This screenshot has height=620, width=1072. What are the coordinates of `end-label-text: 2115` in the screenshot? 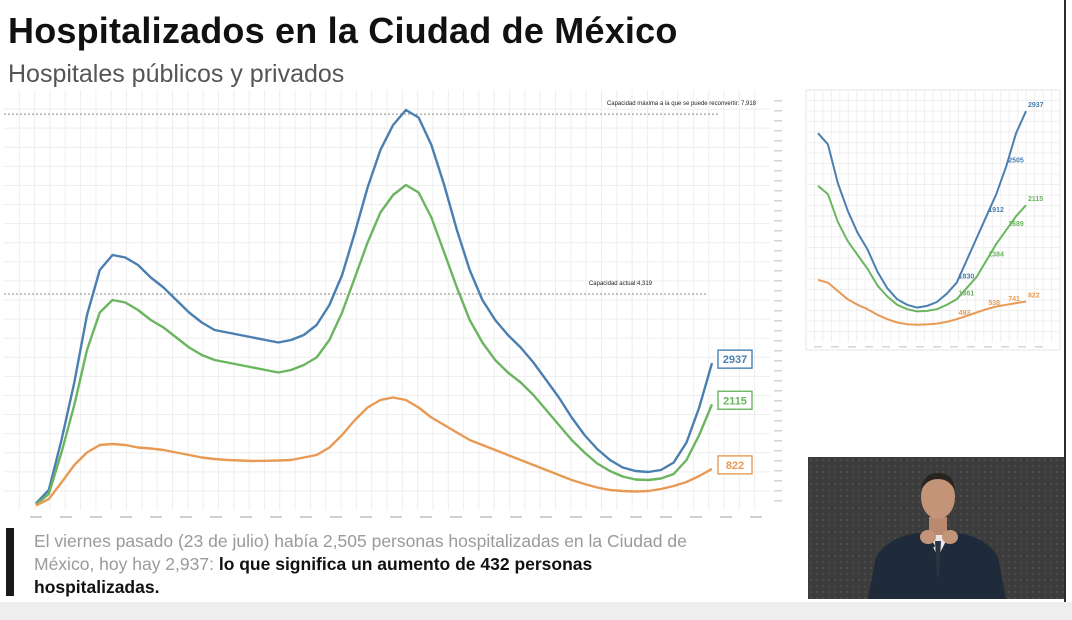 It's located at (735, 401).